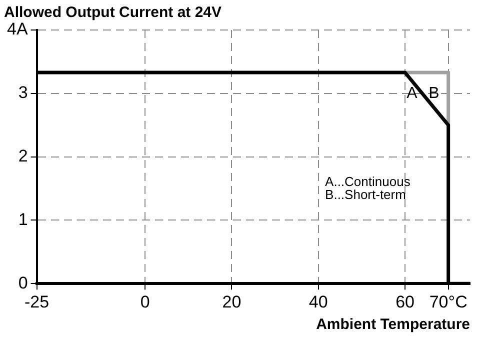  What do you see at coordinates (412, 93) in the screenshot?
I see `annotation: A` at bounding box center [412, 93].